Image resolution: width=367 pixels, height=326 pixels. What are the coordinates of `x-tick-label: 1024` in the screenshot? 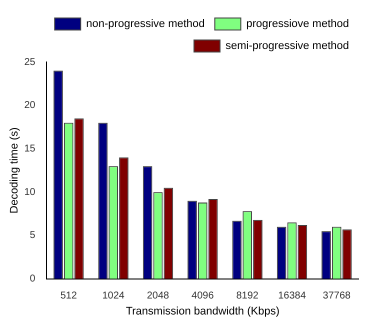 It's located at (113, 296).